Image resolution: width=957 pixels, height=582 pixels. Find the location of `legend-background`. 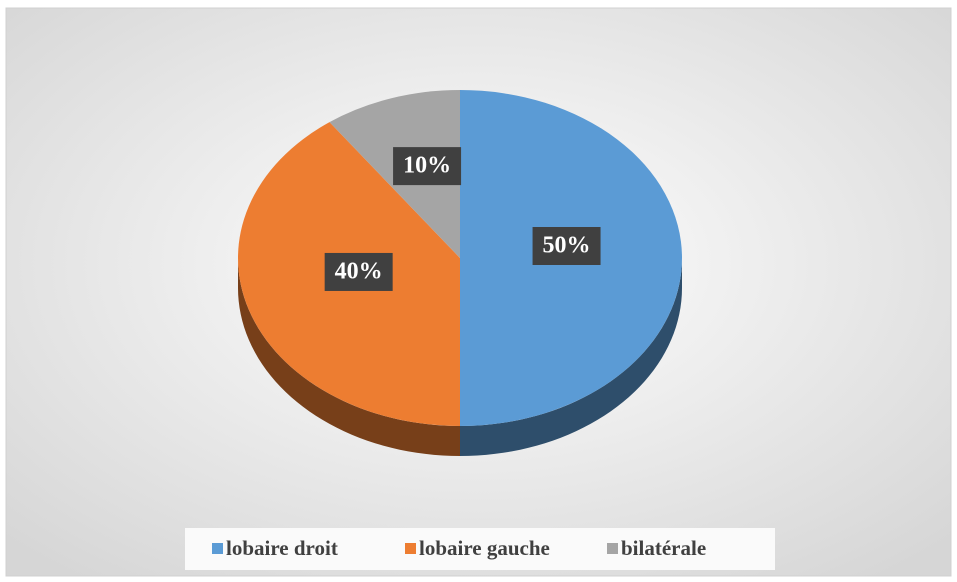

legend-background is located at coordinates (480, 549).